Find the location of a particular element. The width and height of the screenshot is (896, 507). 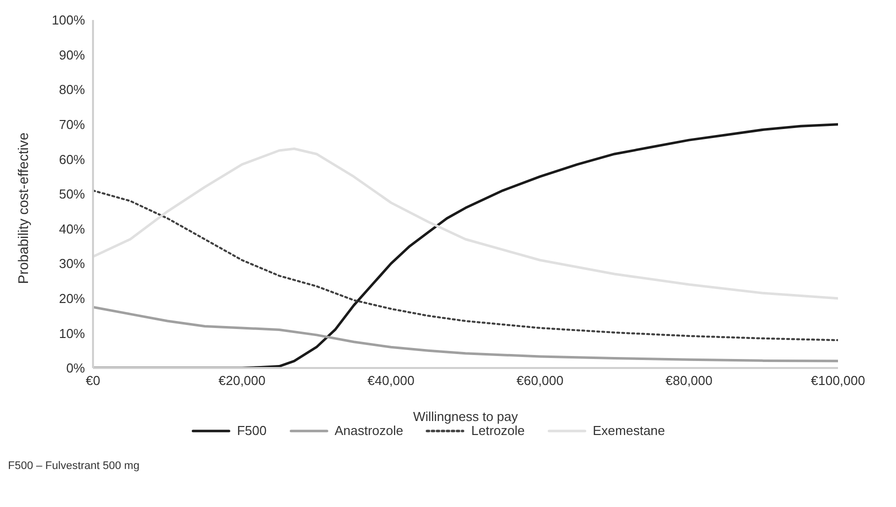

x-tick-label: €100,000 is located at coordinates (838, 380).